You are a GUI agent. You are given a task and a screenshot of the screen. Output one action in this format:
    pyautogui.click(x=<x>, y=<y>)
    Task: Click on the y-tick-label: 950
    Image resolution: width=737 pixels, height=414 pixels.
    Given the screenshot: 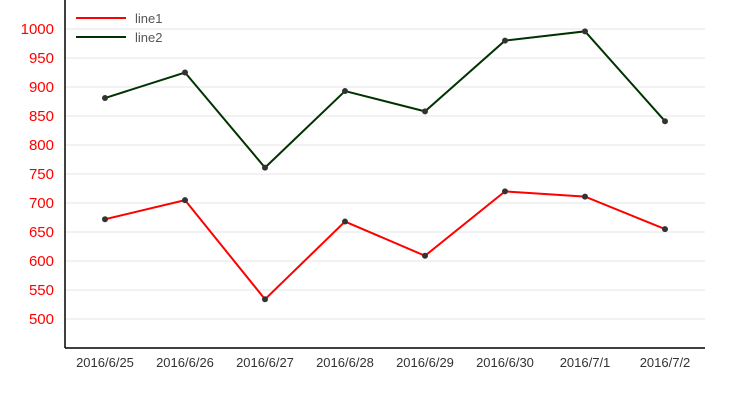 What is the action you would take?
    pyautogui.click(x=41, y=58)
    